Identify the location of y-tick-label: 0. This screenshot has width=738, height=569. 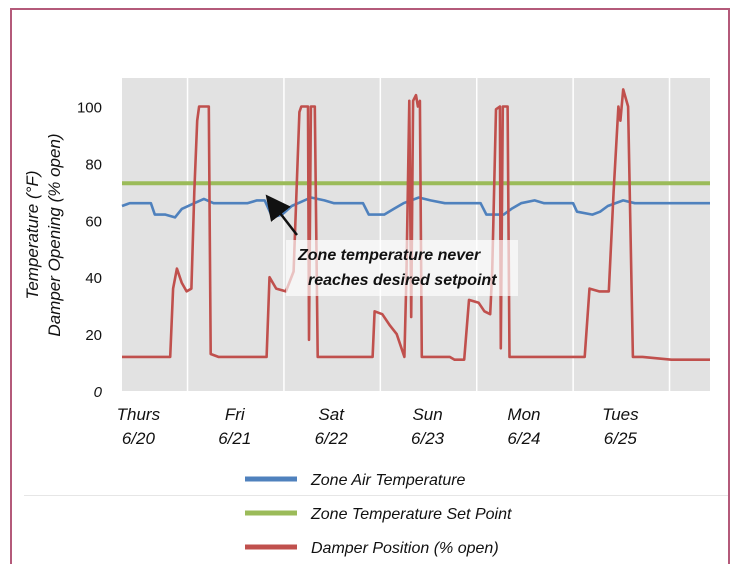
(98, 392).